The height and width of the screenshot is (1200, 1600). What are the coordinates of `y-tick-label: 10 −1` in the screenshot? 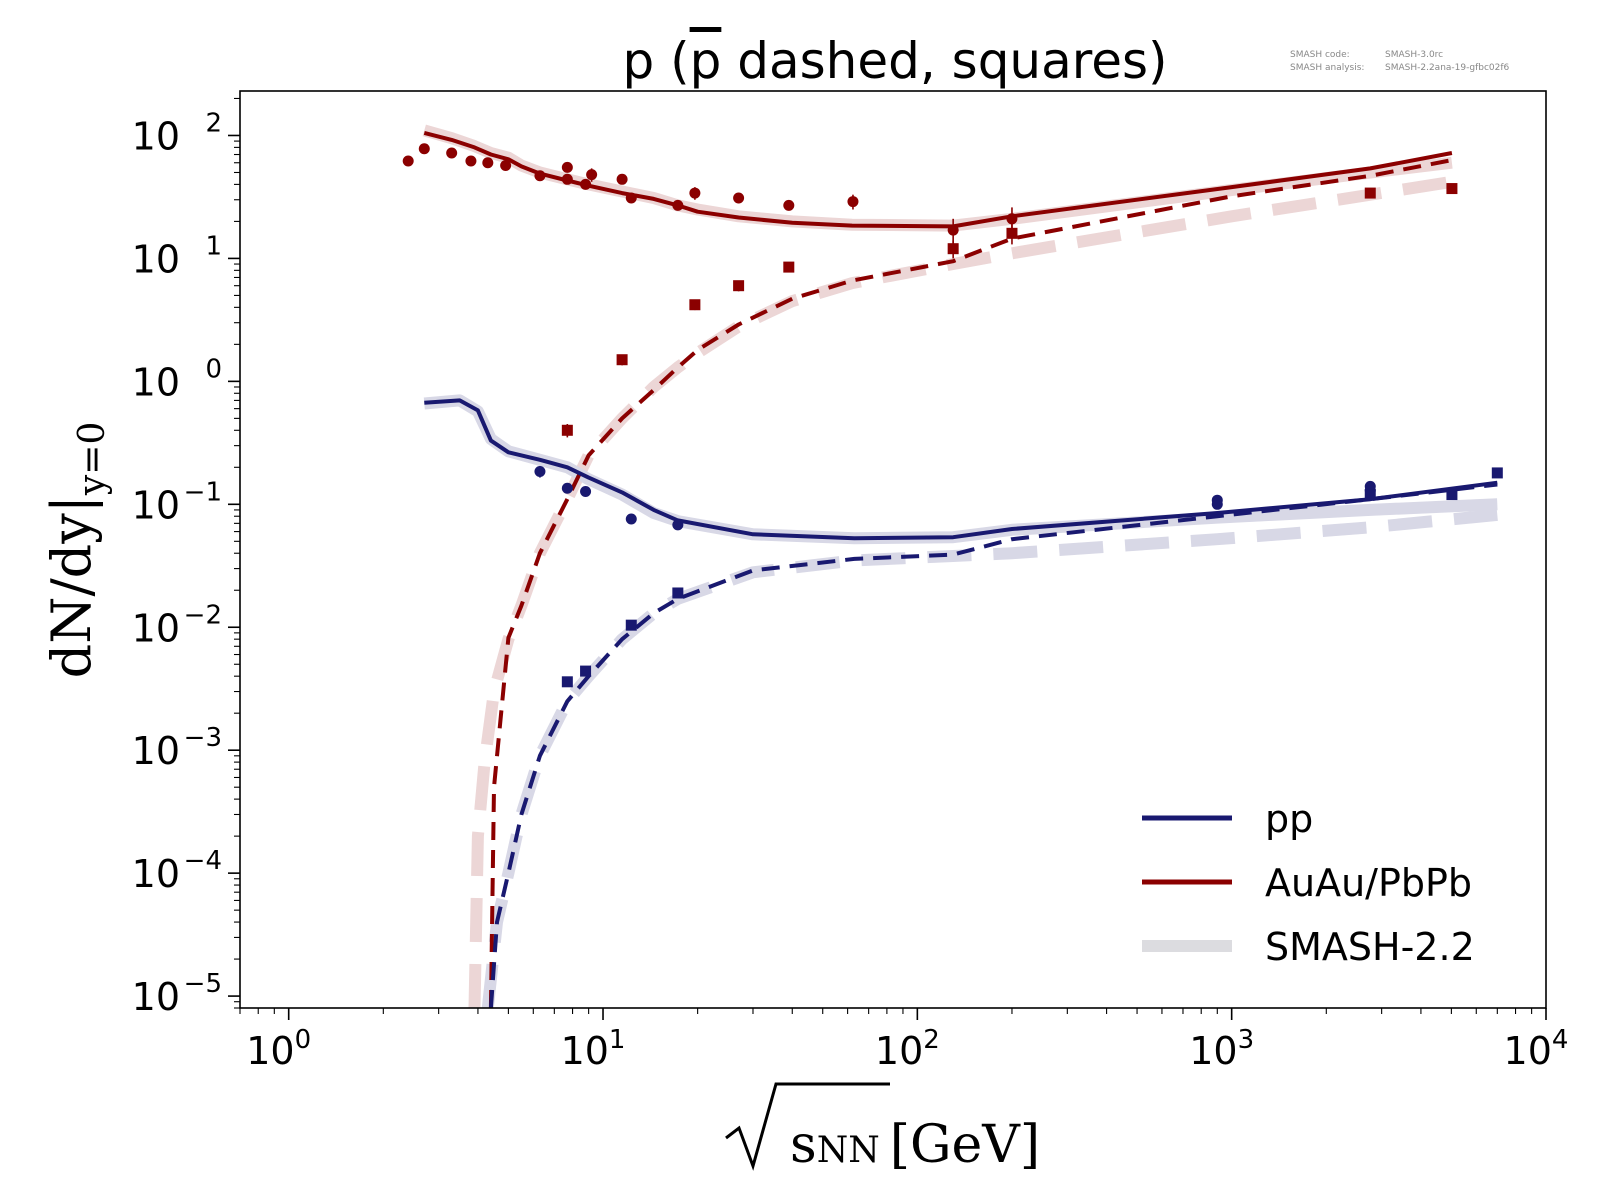 It's located at (177, 502).